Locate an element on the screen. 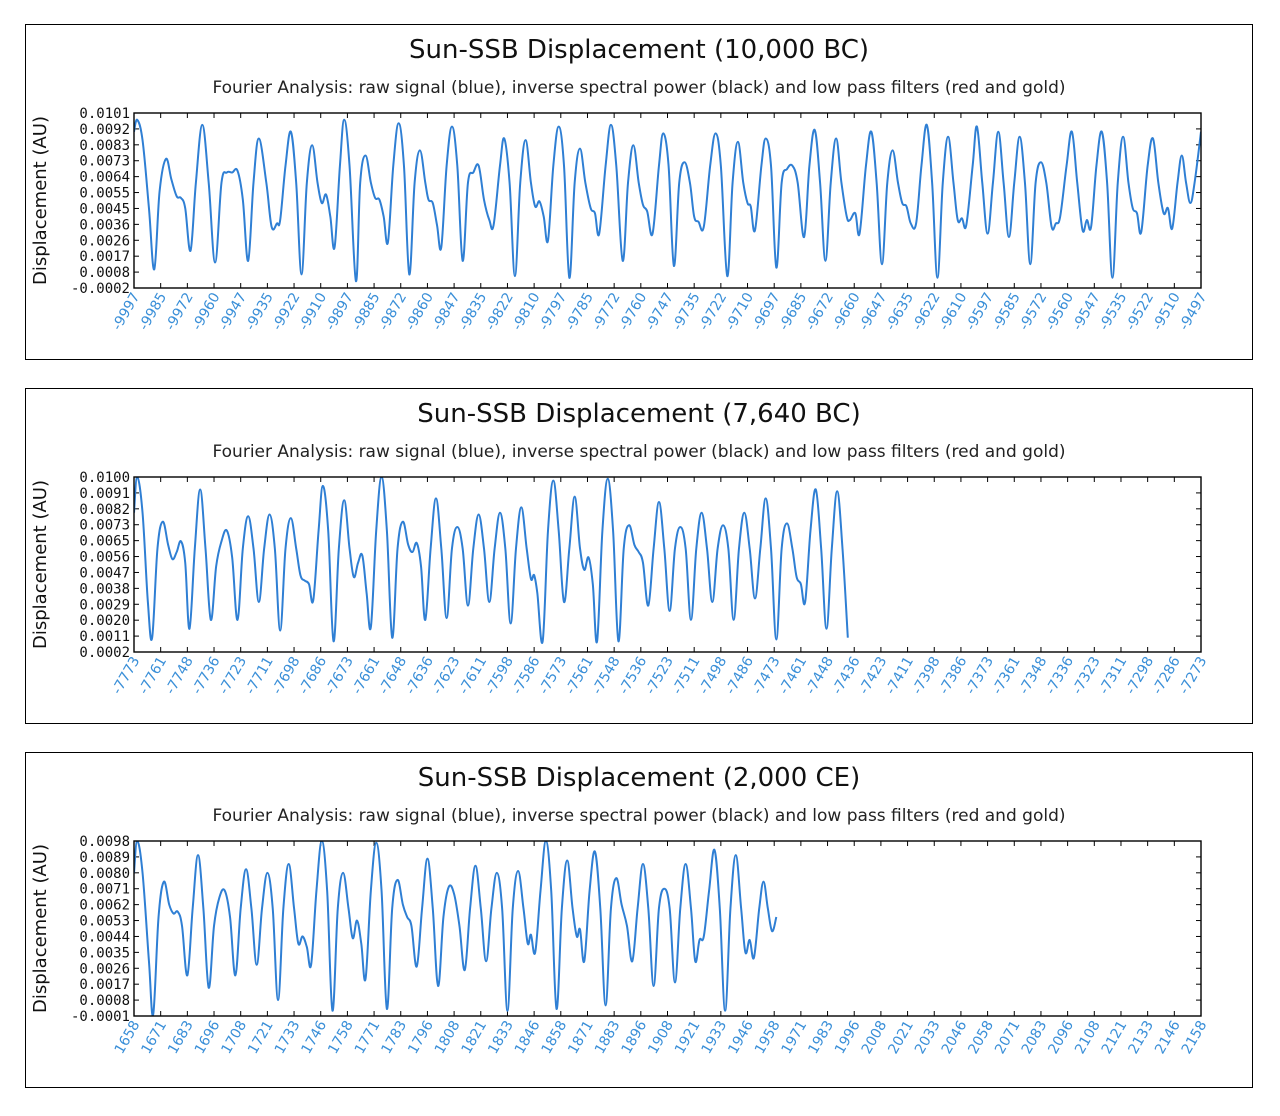 This screenshot has width=1280, height=1116. x-tick-label: 1783 is located at coordinates (395, 1037).